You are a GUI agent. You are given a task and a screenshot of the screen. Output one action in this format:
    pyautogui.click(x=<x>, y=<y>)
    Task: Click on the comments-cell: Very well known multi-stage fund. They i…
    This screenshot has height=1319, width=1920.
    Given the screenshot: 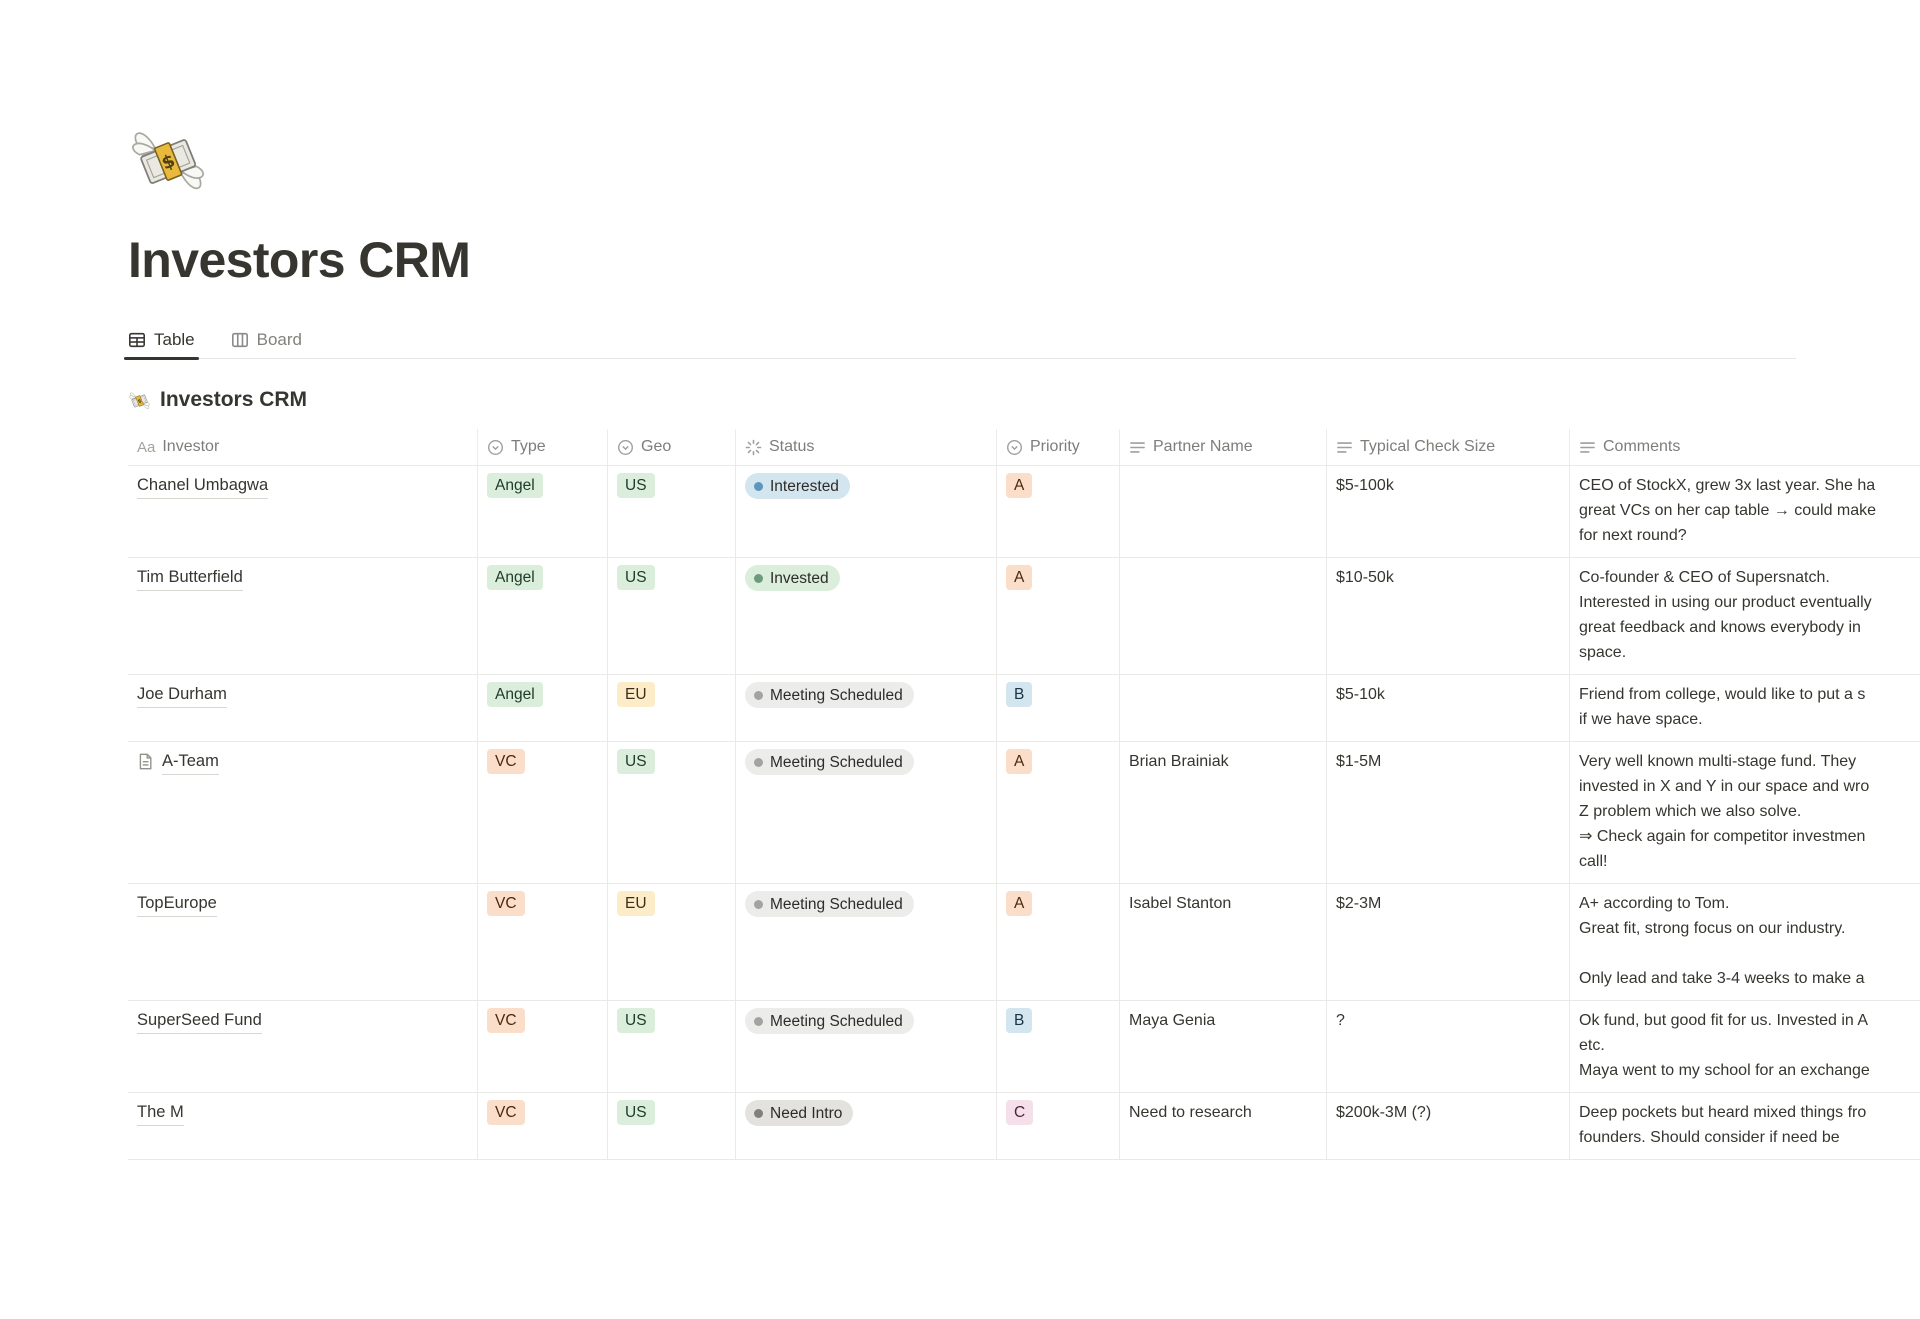 What is the action you would take?
    pyautogui.click(x=1724, y=811)
    